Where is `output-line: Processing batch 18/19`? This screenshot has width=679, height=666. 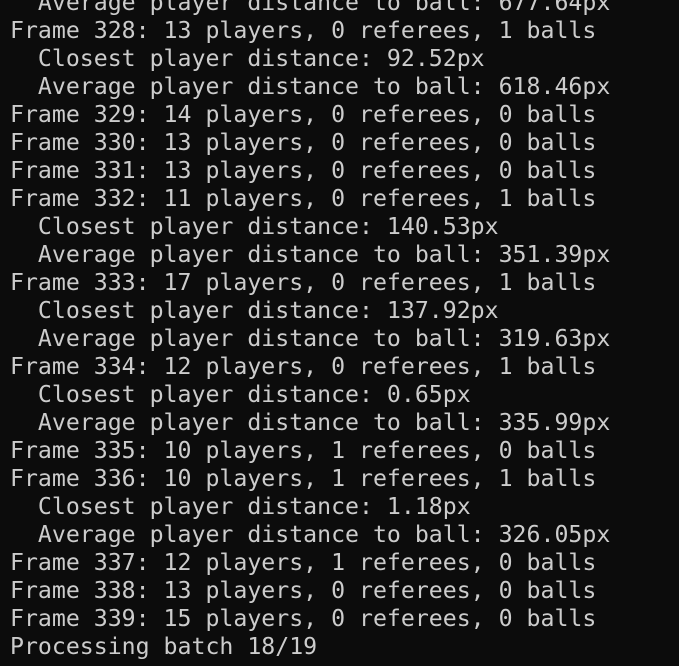
output-line: Processing batch 18/19 is located at coordinates (164, 646).